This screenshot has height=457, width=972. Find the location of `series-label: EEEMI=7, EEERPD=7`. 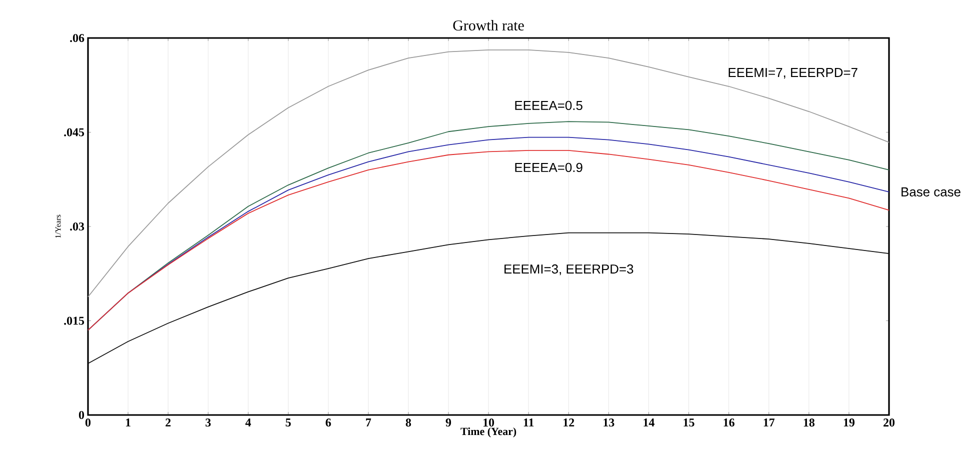

series-label: EEEMI=7, EEERPD=7 is located at coordinates (793, 73).